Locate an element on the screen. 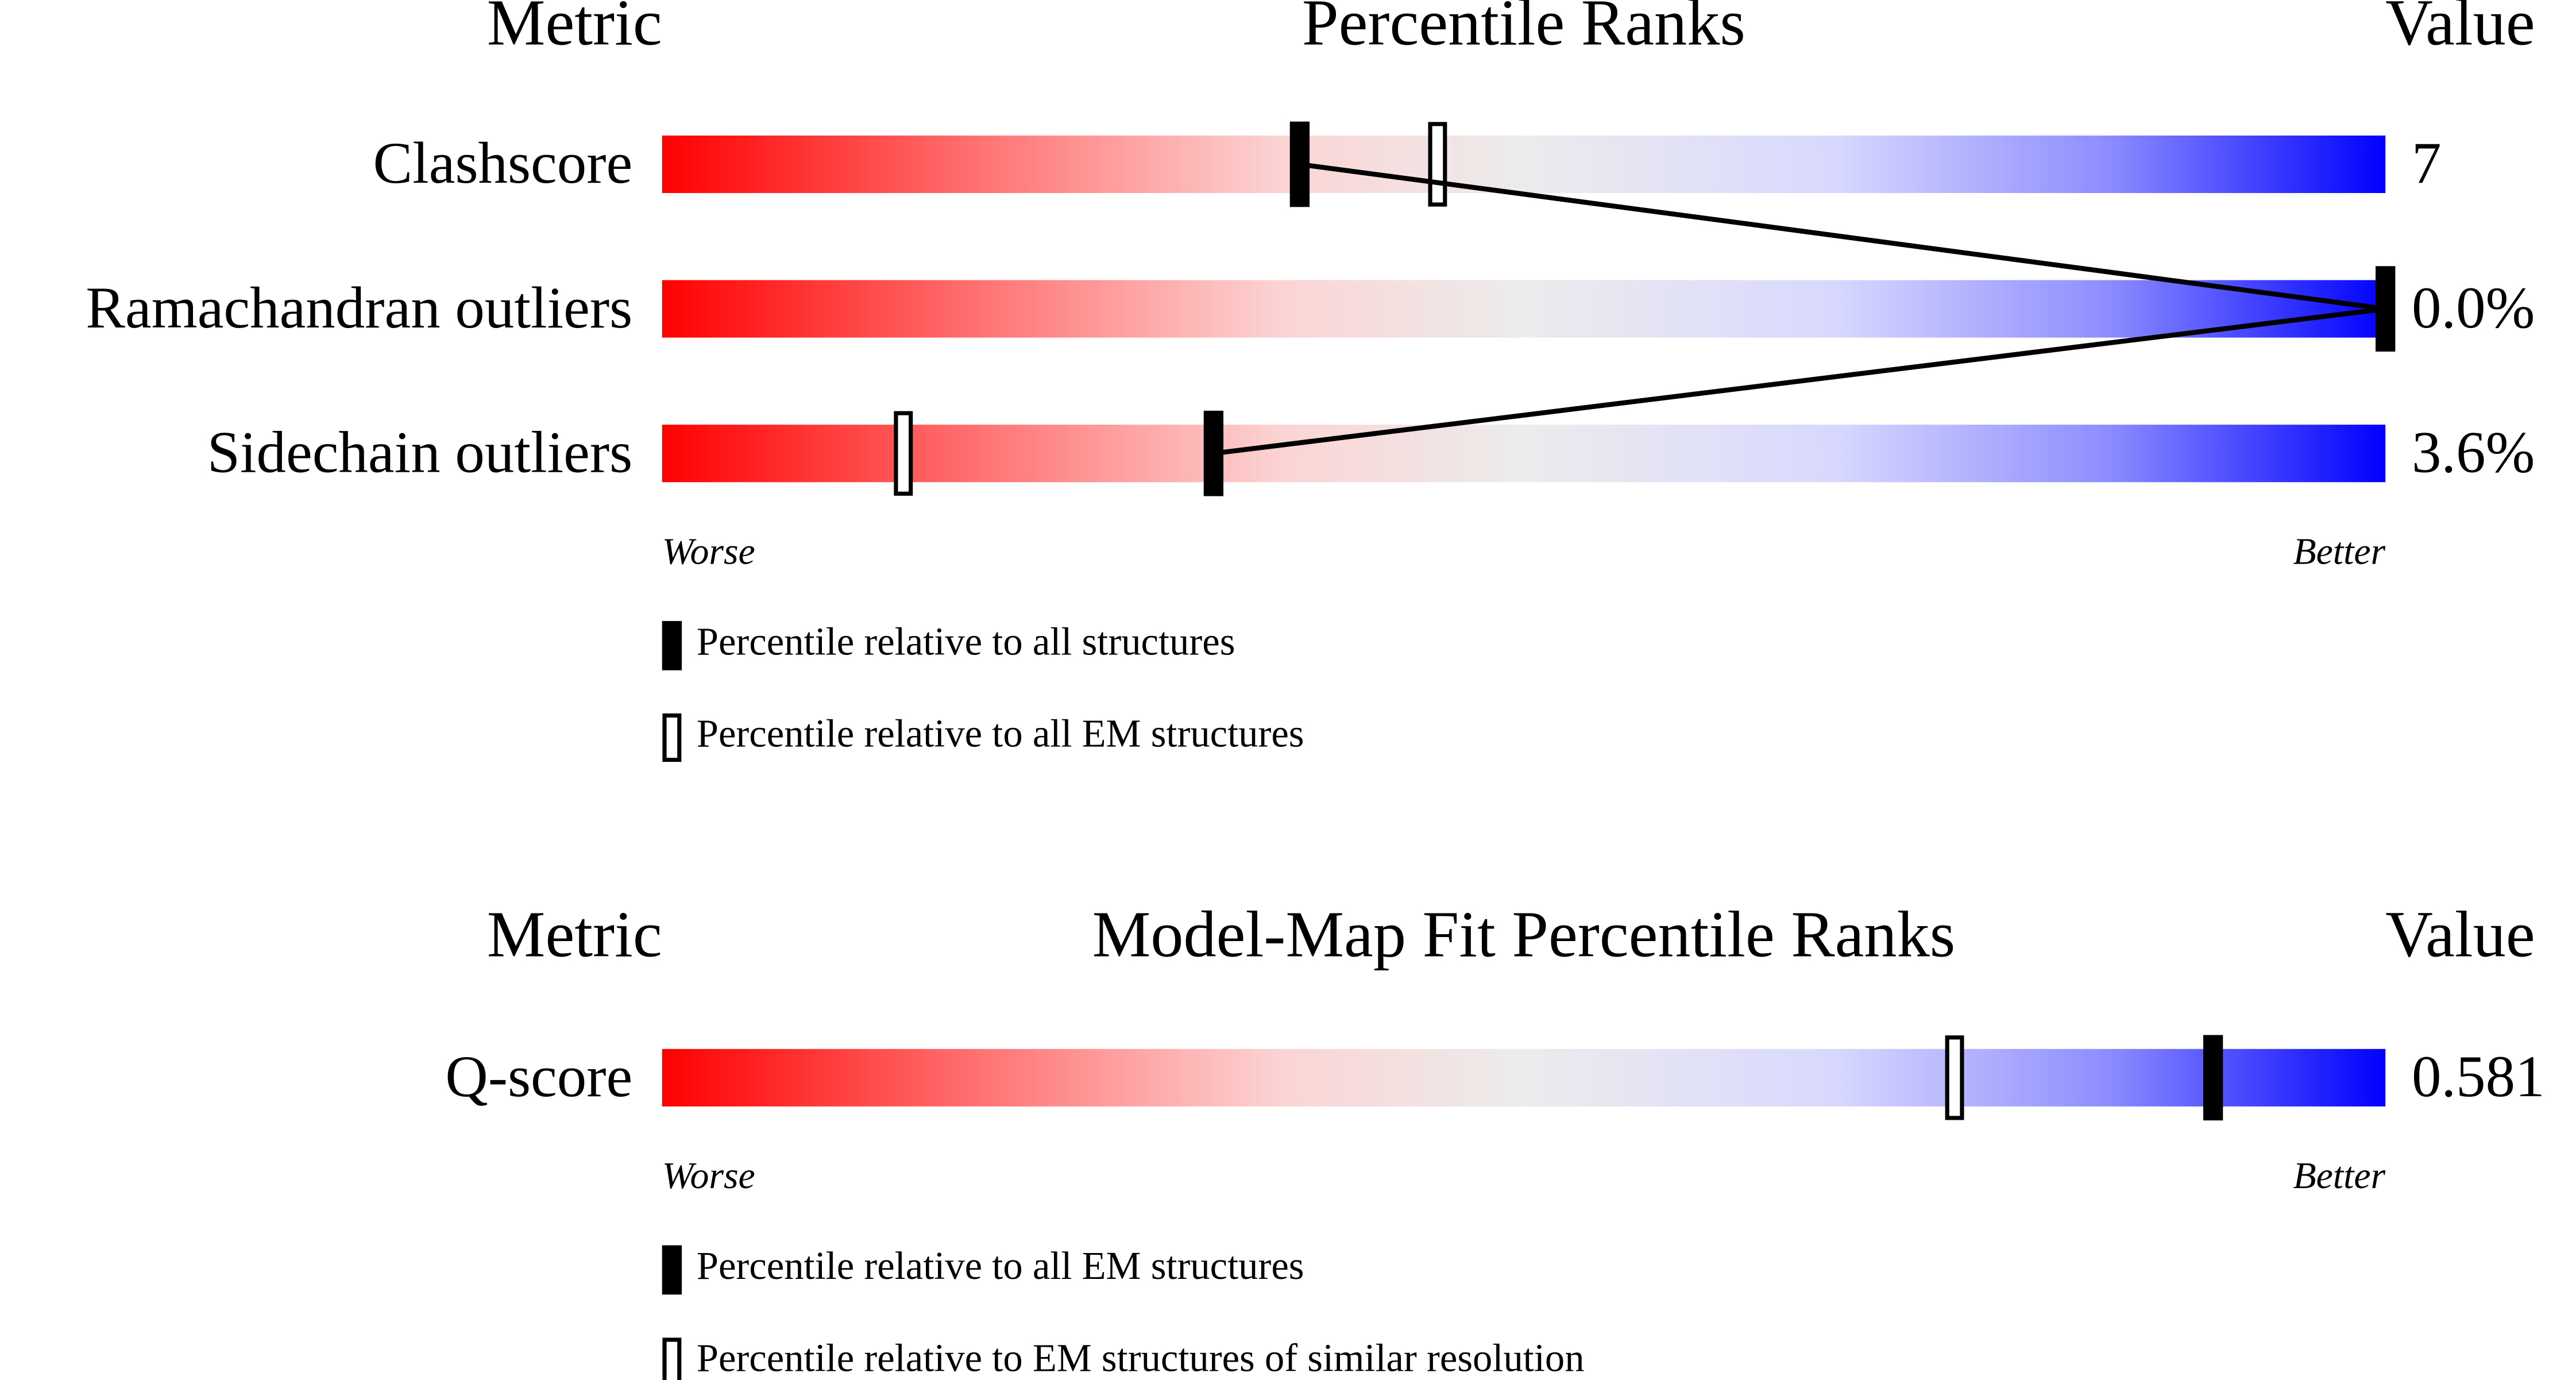 This screenshot has width=2576, height=1380. chart-title: Percentile Ranks is located at coordinates (1523, 29).